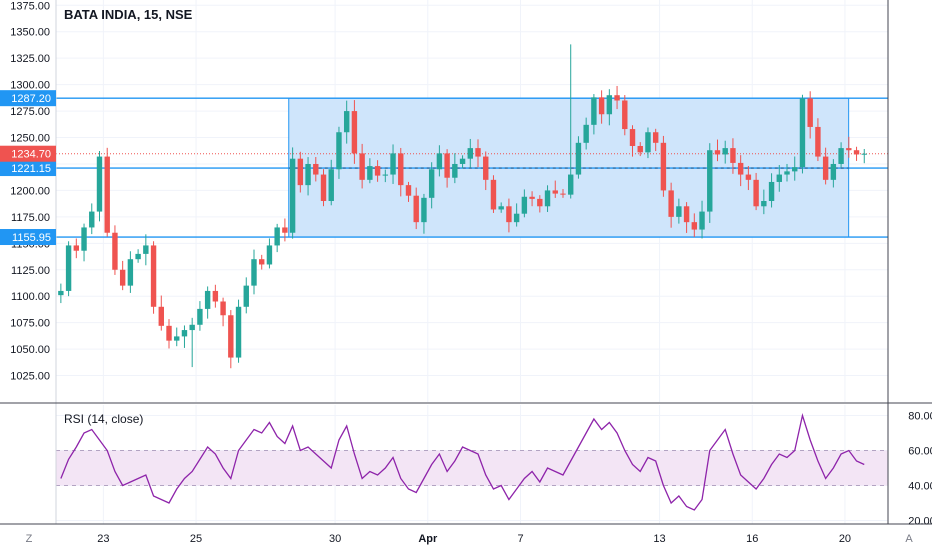  What do you see at coordinates (30, 297) in the screenshot?
I see `price-tick-label: 1100.00` at bounding box center [30, 297].